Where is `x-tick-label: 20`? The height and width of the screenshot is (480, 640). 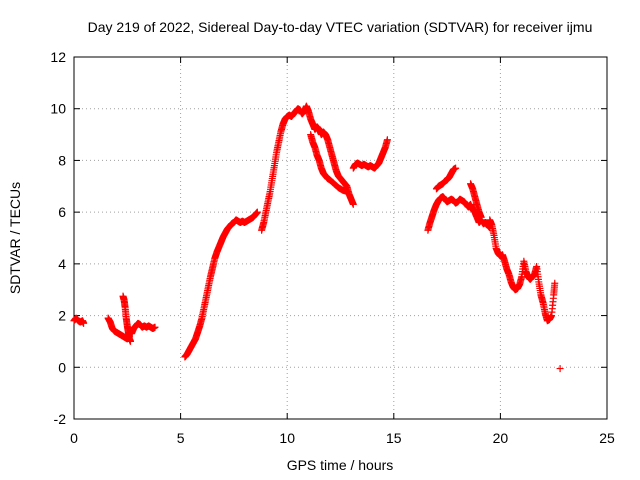 x-tick-label: 20 is located at coordinates (501, 438).